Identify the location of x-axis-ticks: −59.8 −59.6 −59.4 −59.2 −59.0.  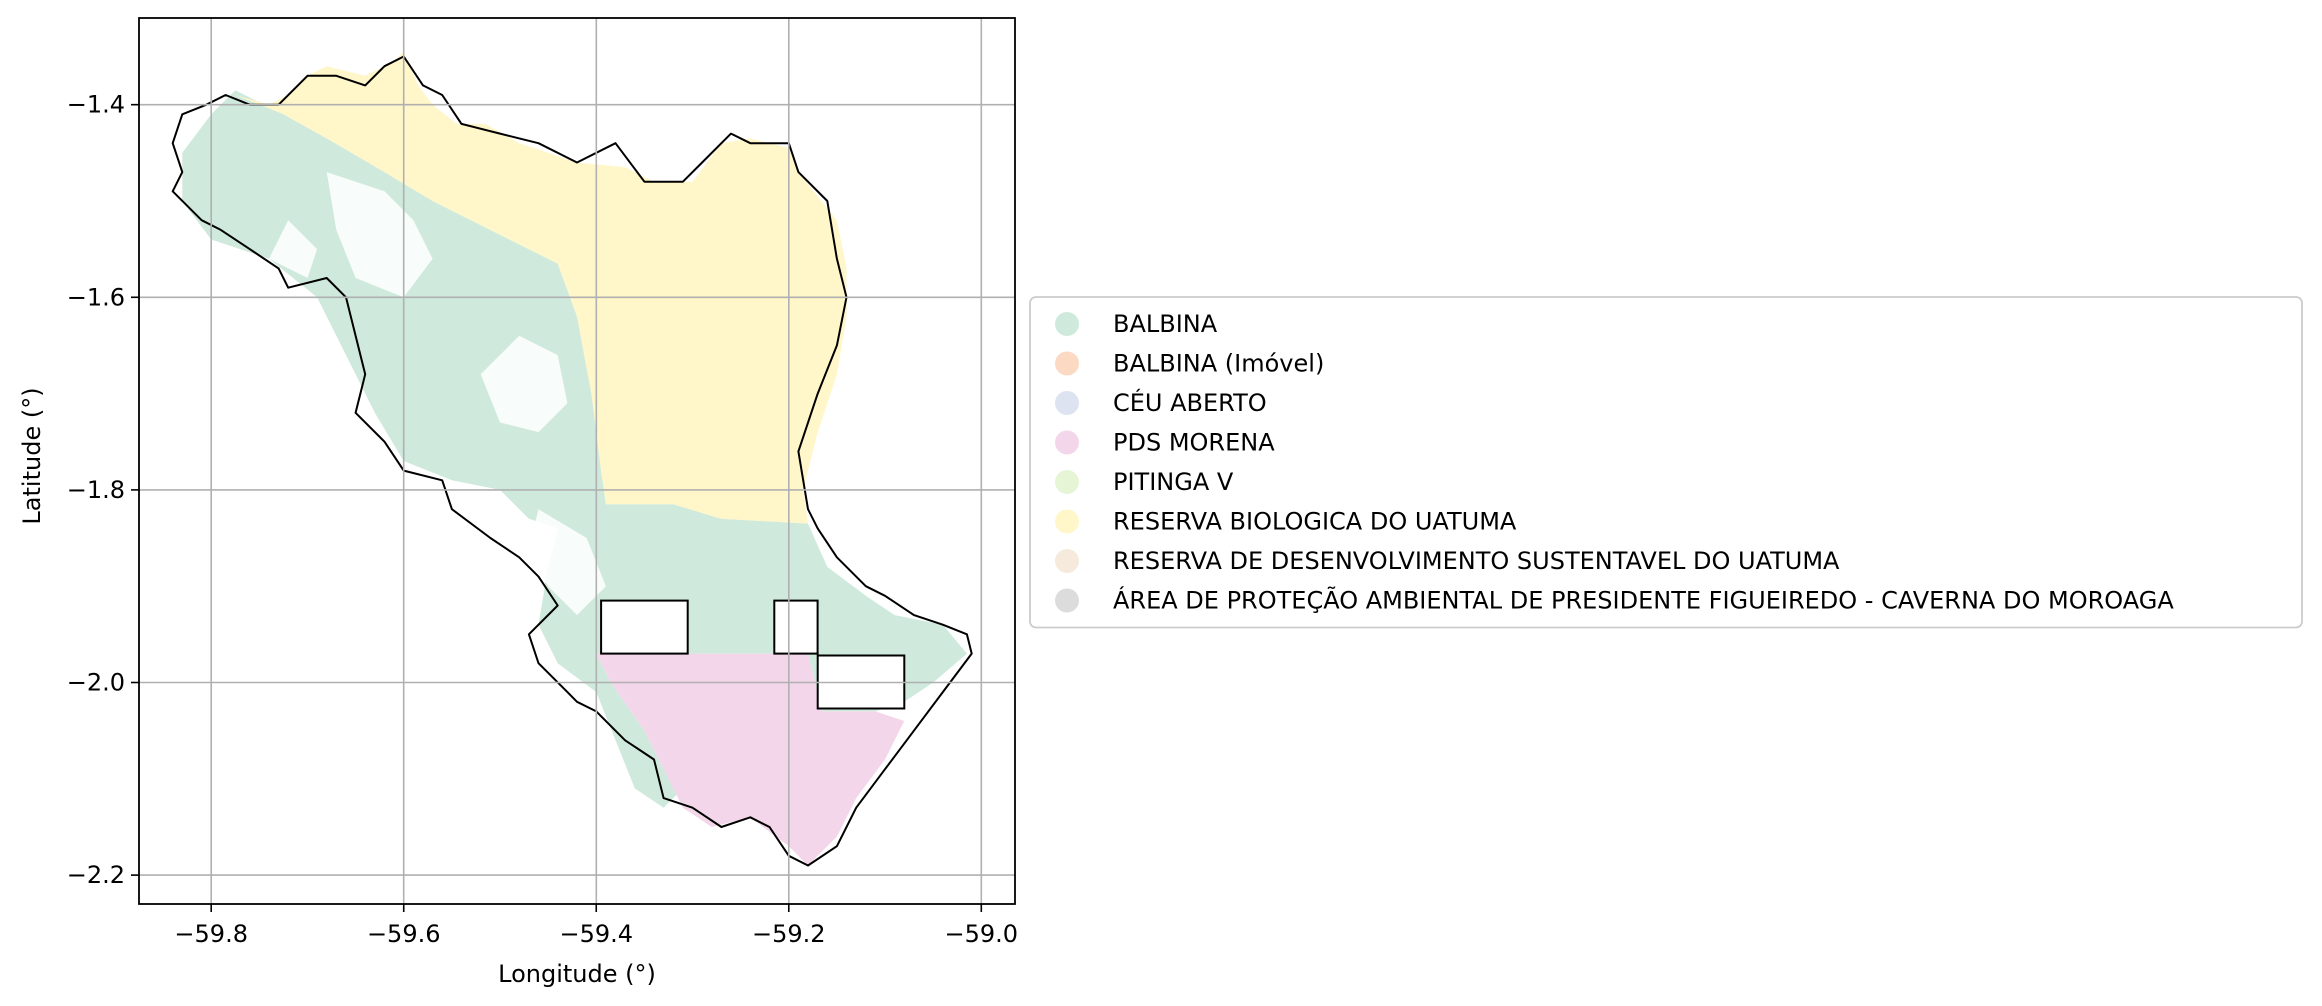
(596, 926).